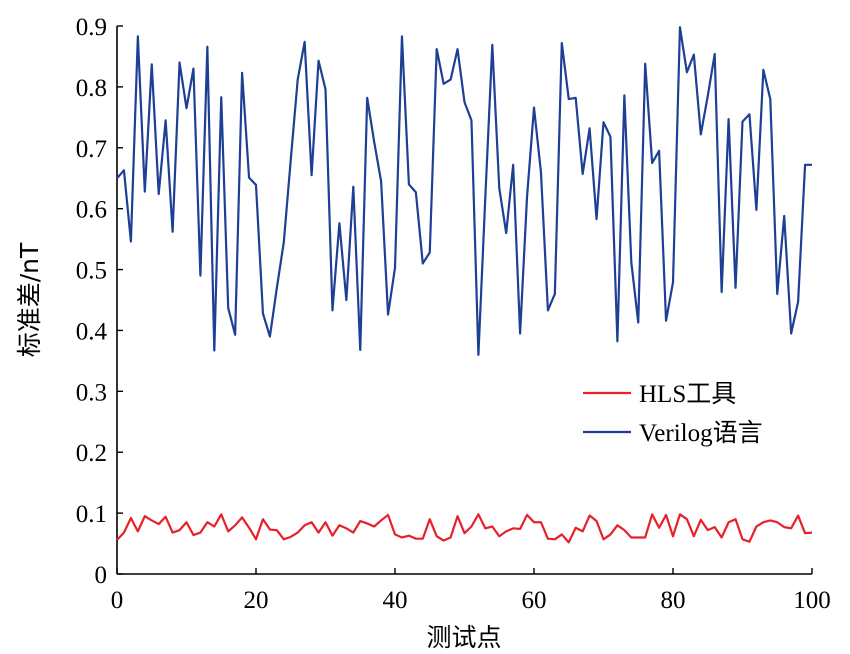 The image size is (850, 654). I want to click on x-tick-label: 100, so click(812, 600).